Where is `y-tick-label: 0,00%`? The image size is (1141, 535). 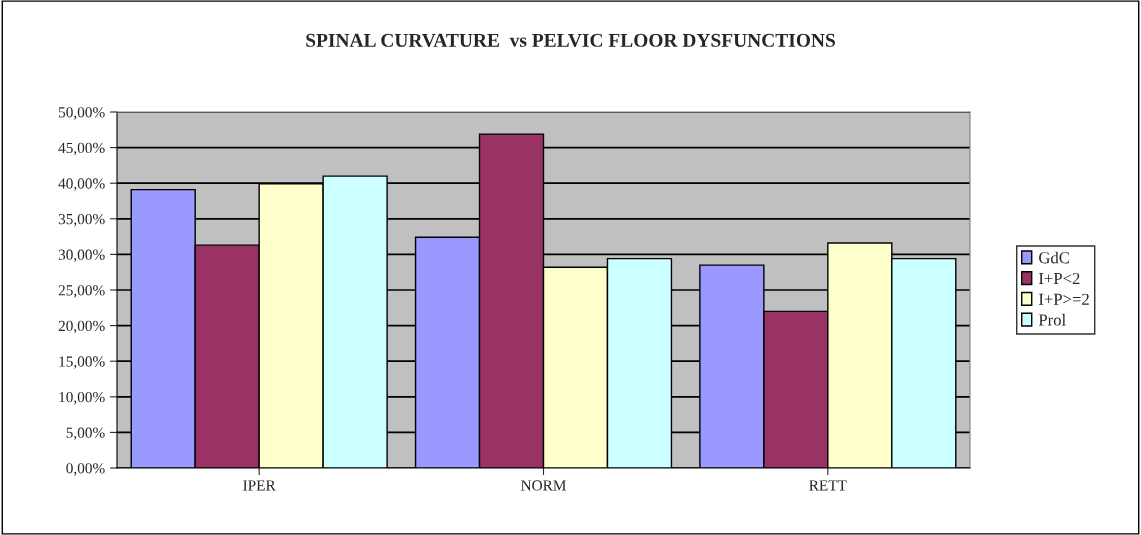
y-tick-label: 0,00% is located at coordinates (85, 469).